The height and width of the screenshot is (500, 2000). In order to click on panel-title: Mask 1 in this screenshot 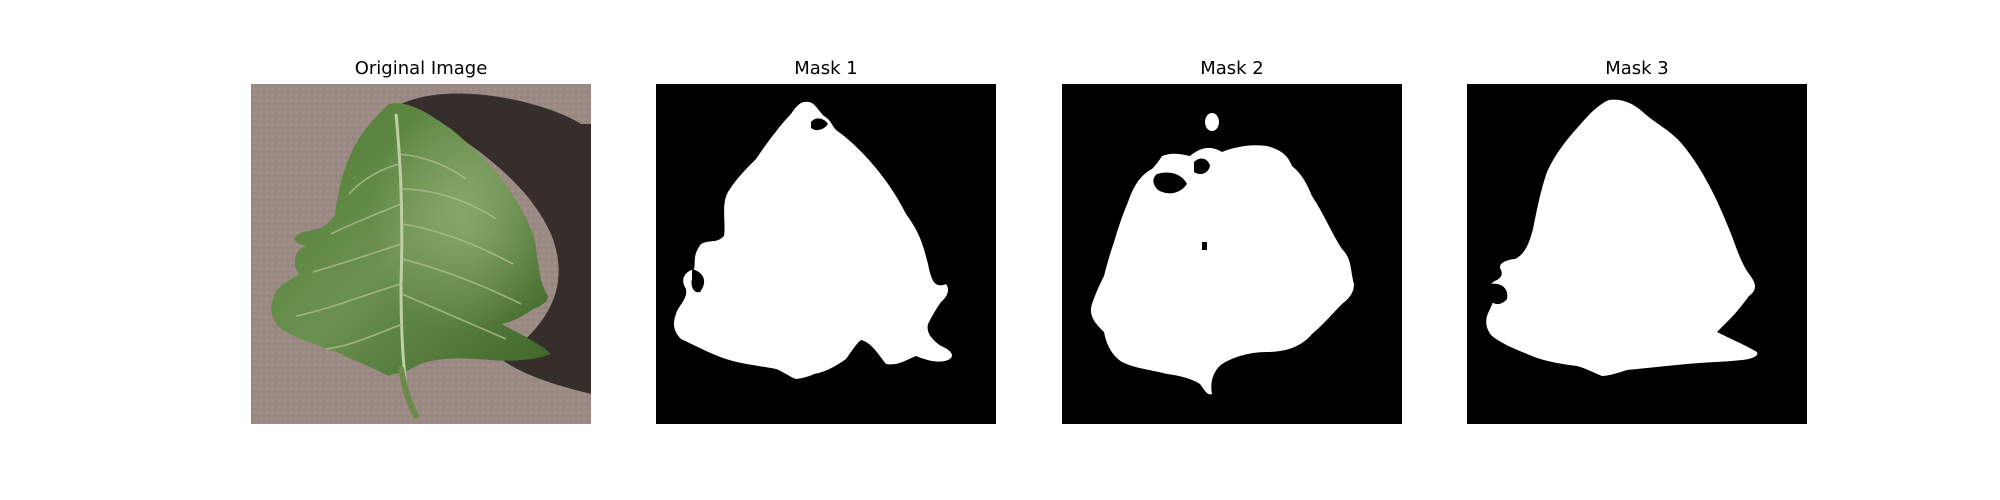, I will do `click(826, 68)`.